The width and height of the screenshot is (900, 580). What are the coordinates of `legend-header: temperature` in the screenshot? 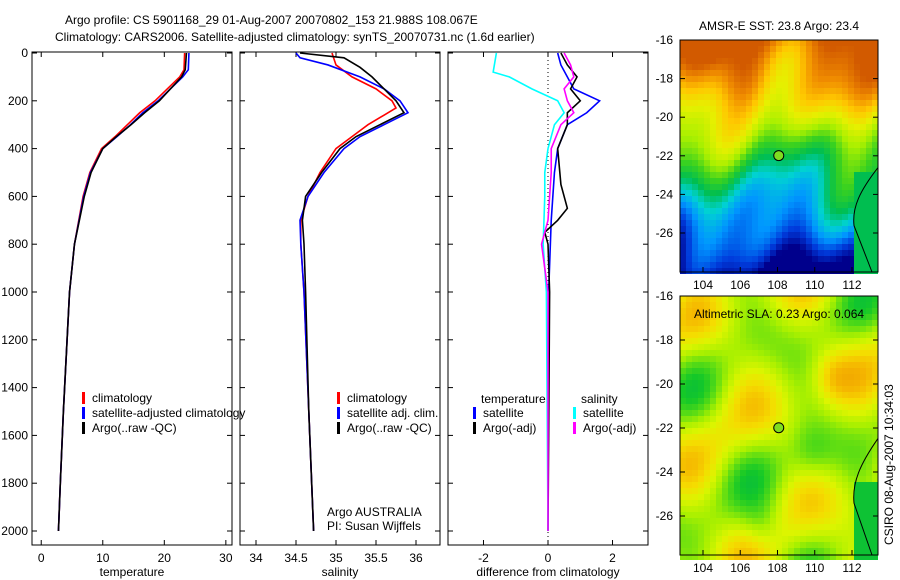 It's located at (513, 399).